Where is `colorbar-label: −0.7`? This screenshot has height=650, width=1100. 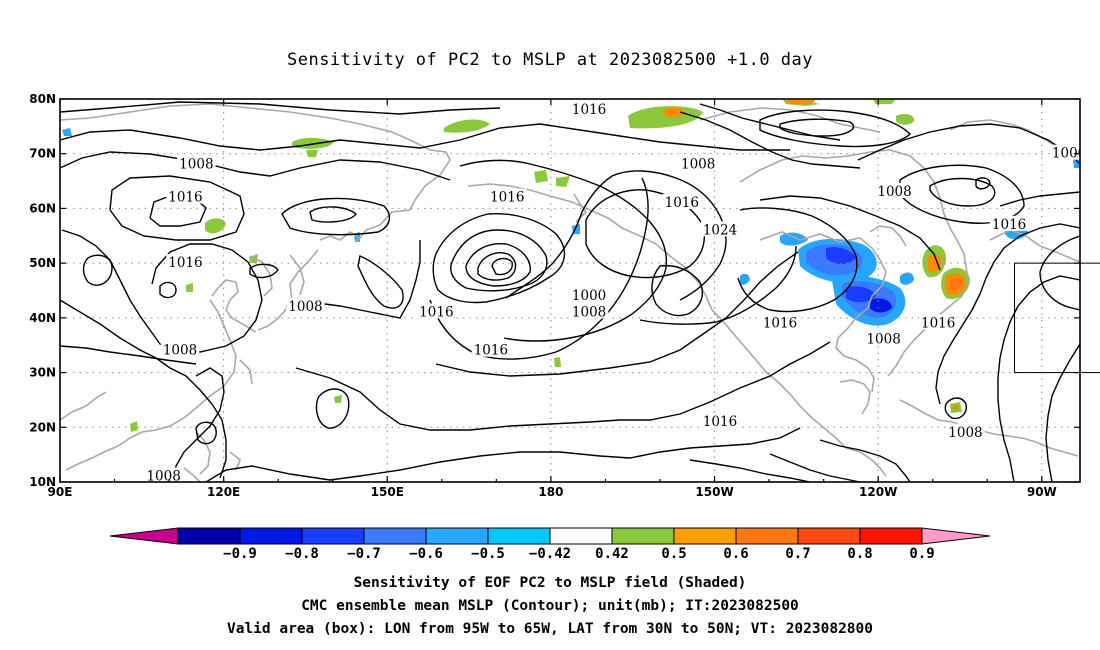 colorbar-label: −0.7 is located at coordinates (364, 554).